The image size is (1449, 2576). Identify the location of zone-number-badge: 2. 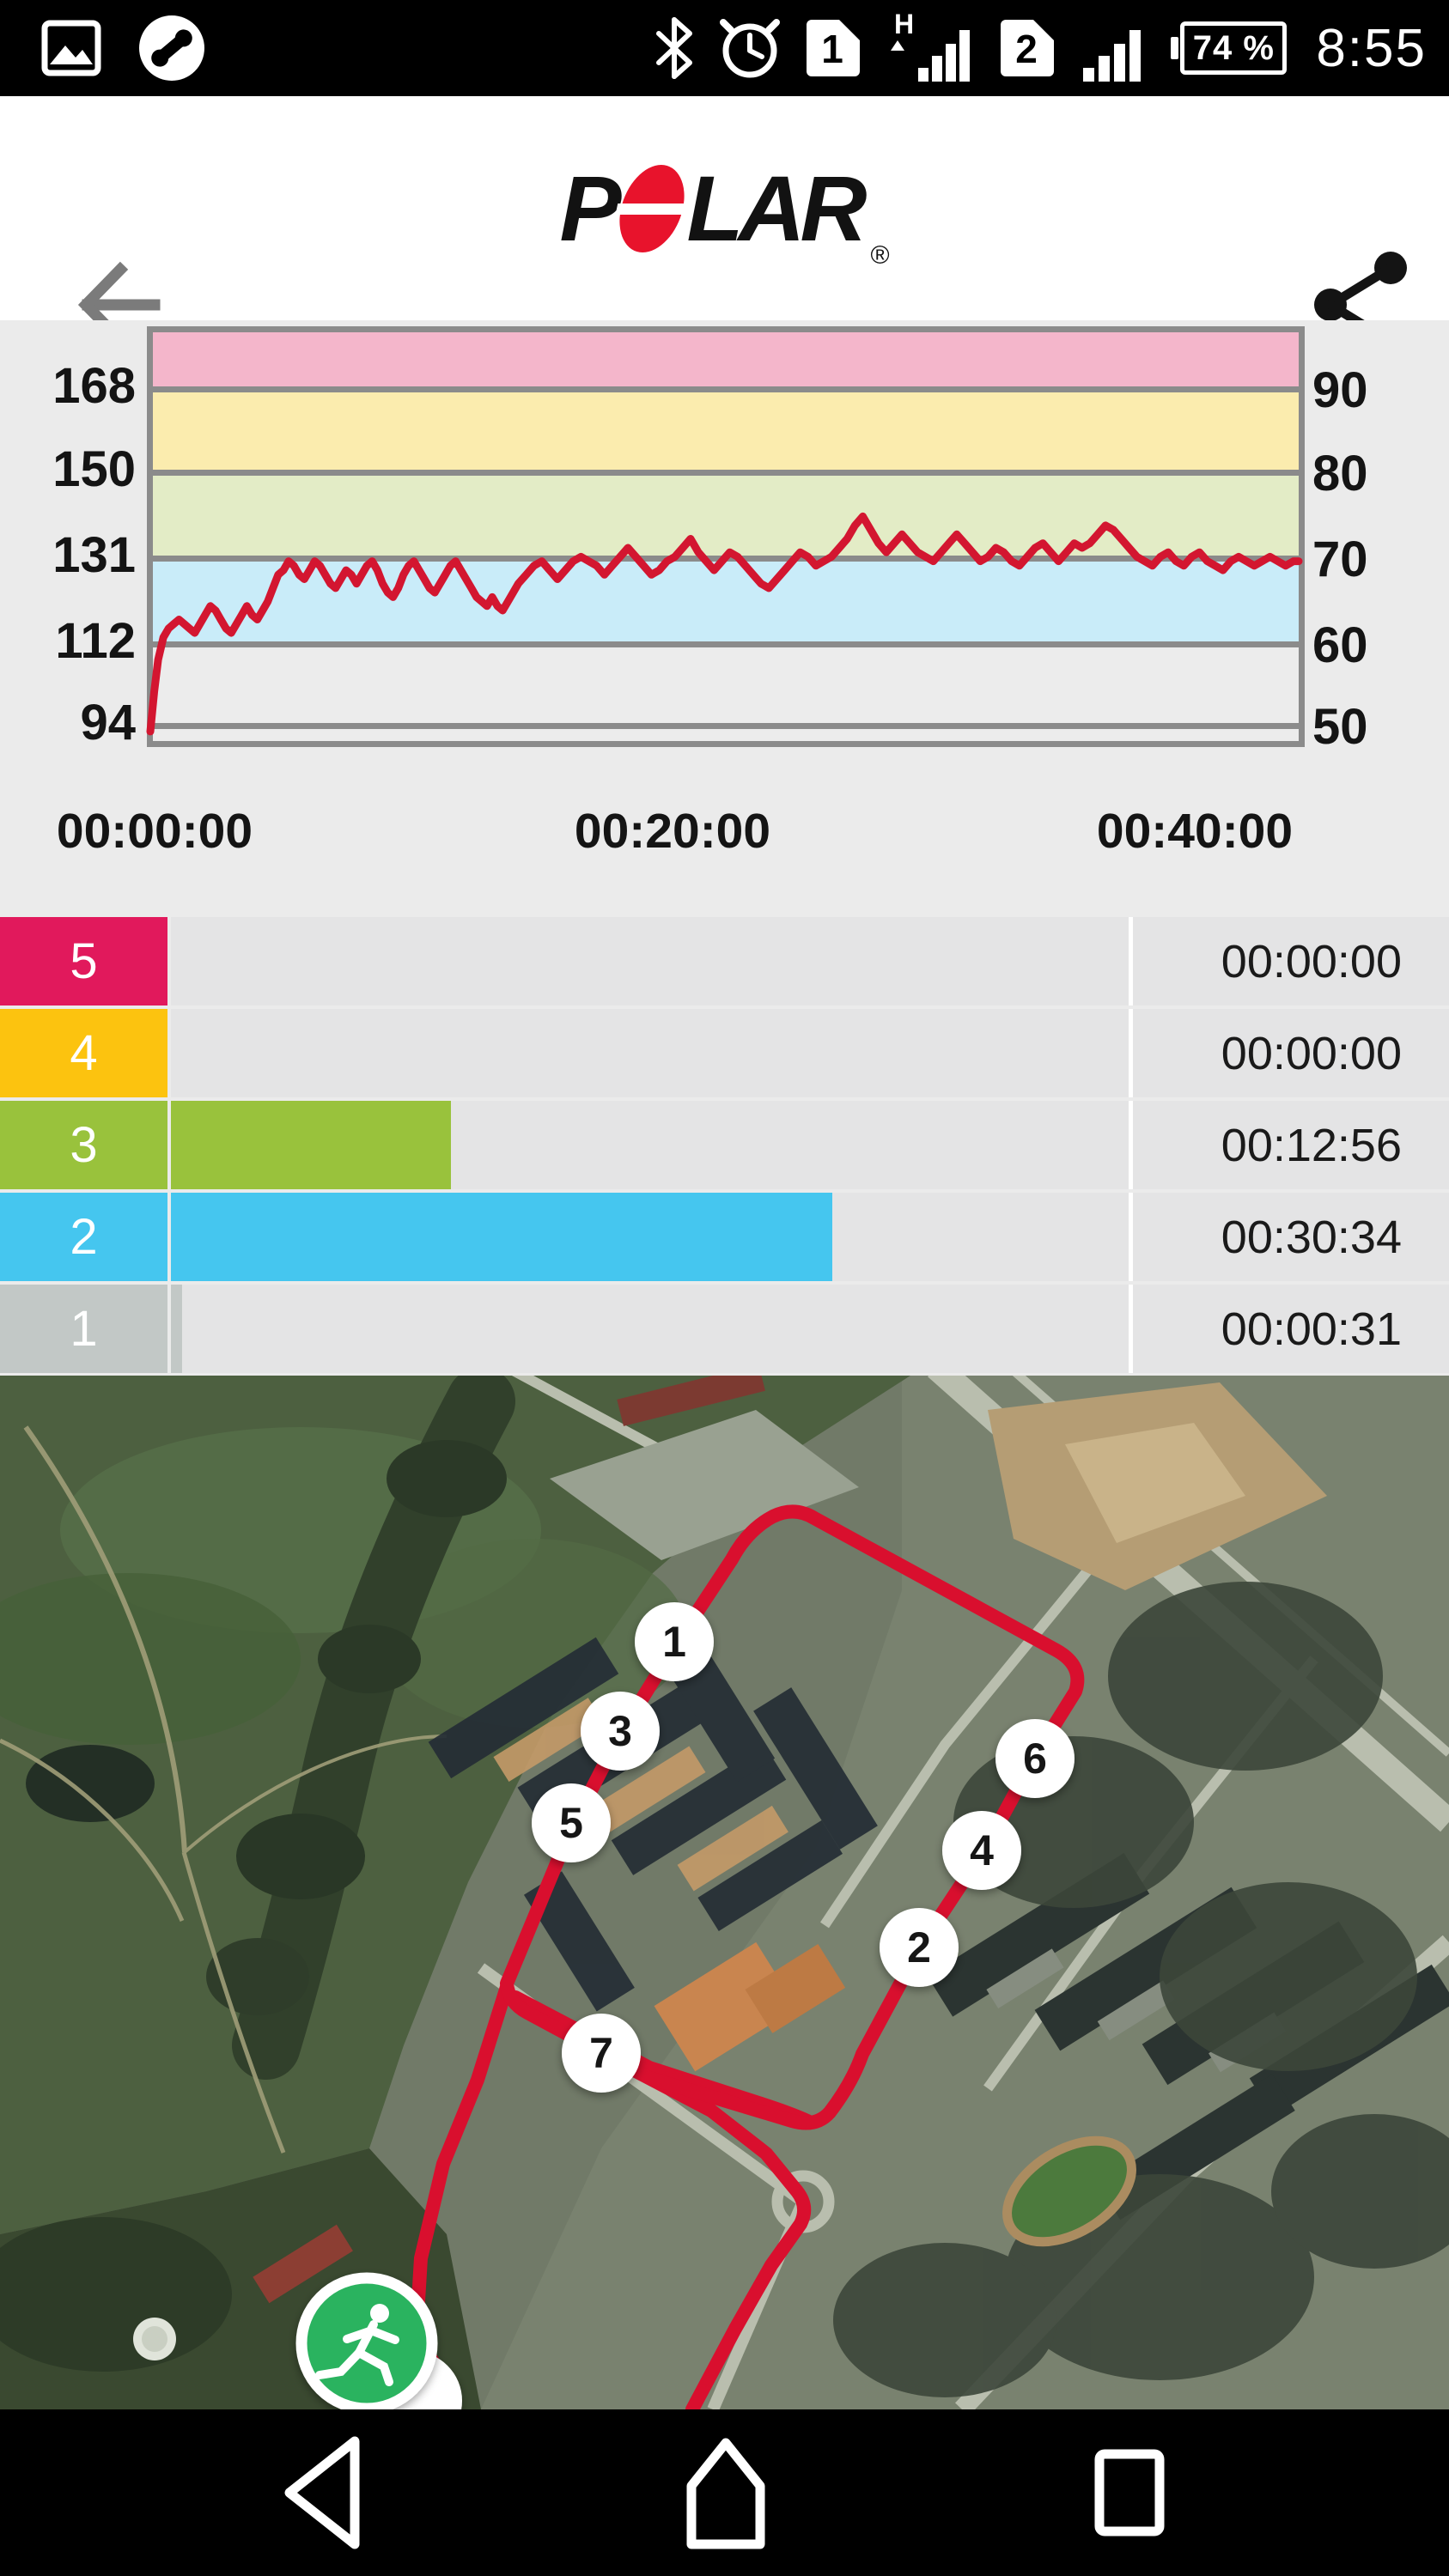
(83, 1237).